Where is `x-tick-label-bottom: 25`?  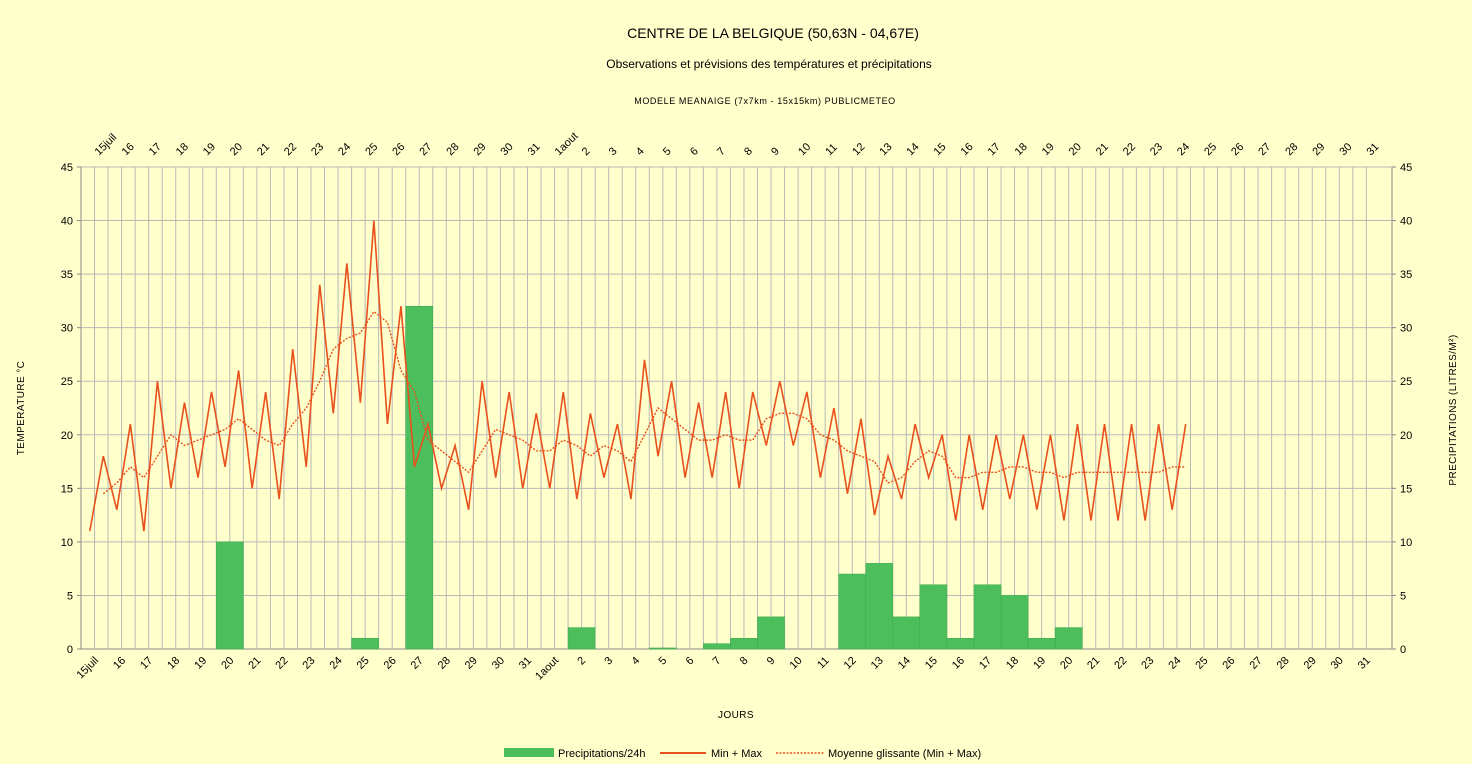
x-tick-label-bottom: 25 is located at coordinates (1201, 663).